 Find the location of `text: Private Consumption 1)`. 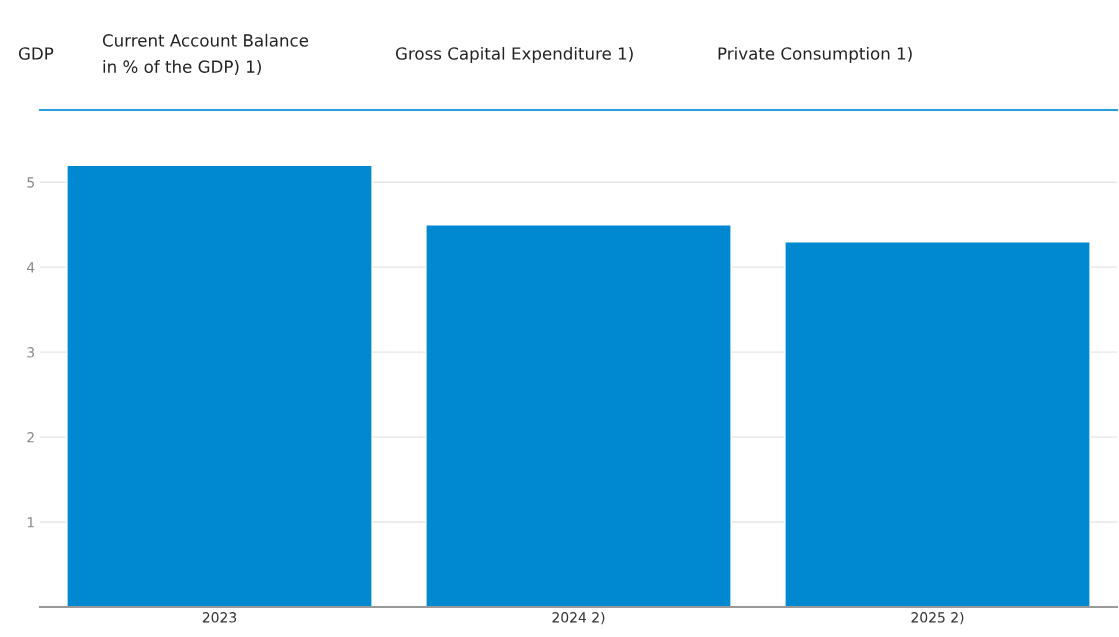

text: Private Consumption 1) is located at coordinates (815, 55).